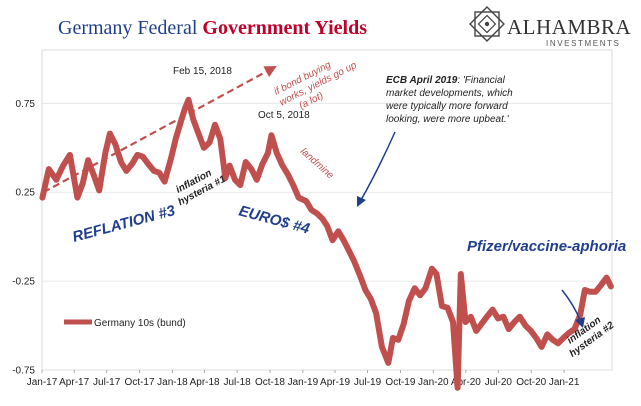 The width and height of the screenshot is (641, 406). Describe the element at coordinates (26, 193) in the screenshot. I see `y-tick-label: 0.25` at that location.